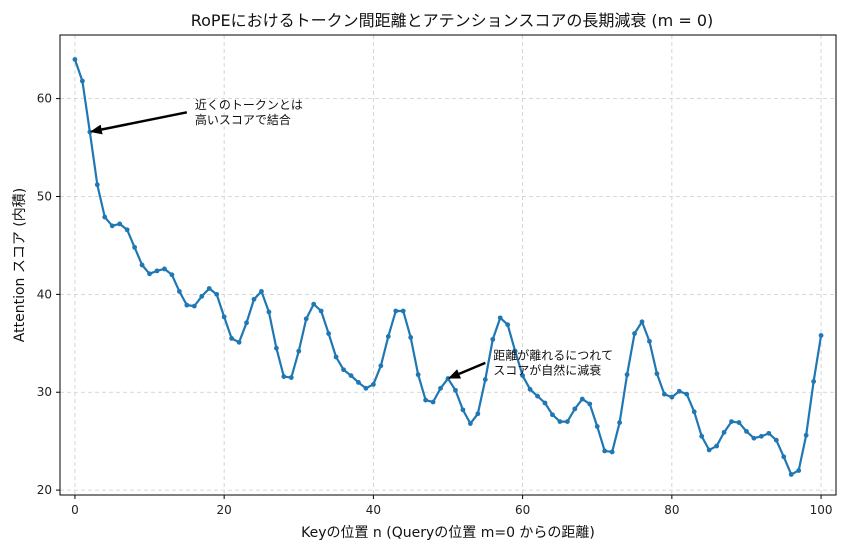 Image resolution: width=844 pixels, height=551 pixels. I want to click on y-tick-label: 40, so click(44, 294).